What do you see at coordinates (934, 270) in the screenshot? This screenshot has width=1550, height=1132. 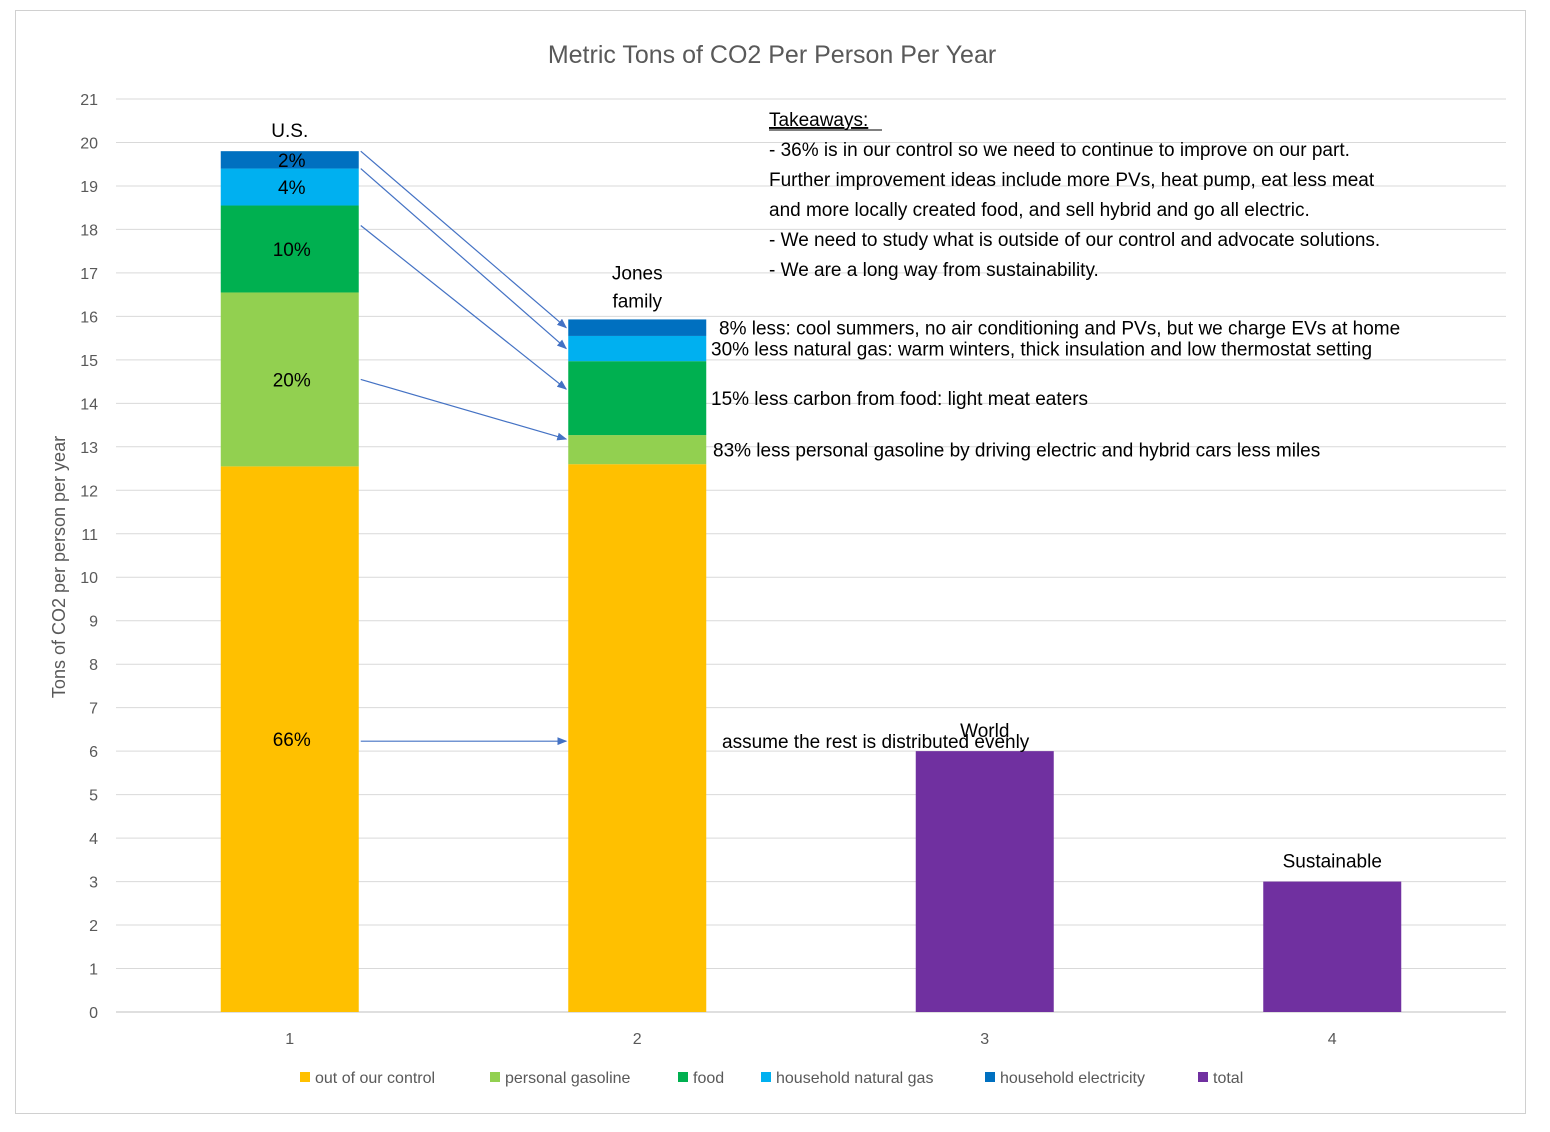 I see `takeaways-line: - We are a long way from sustainability.` at bounding box center [934, 270].